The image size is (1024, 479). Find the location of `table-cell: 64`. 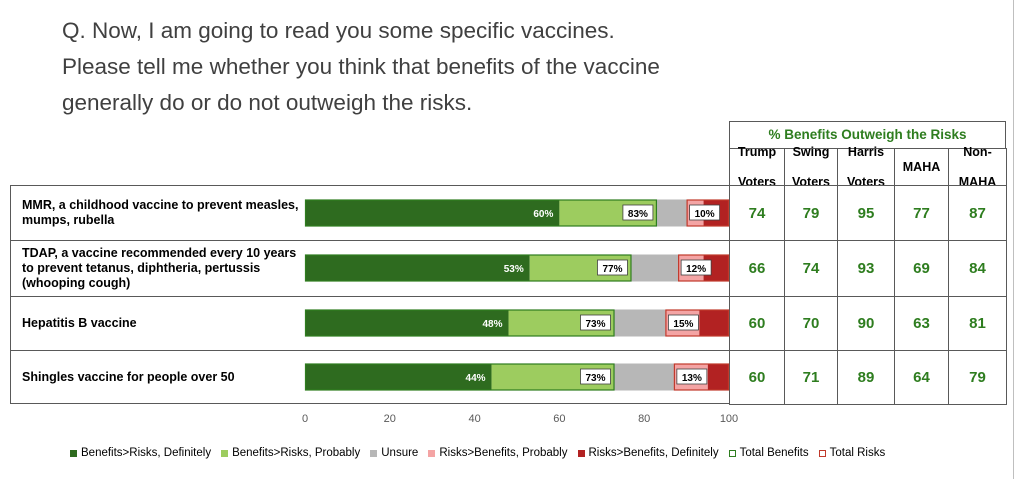

table-cell: 64 is located at coordinates (921, 377).